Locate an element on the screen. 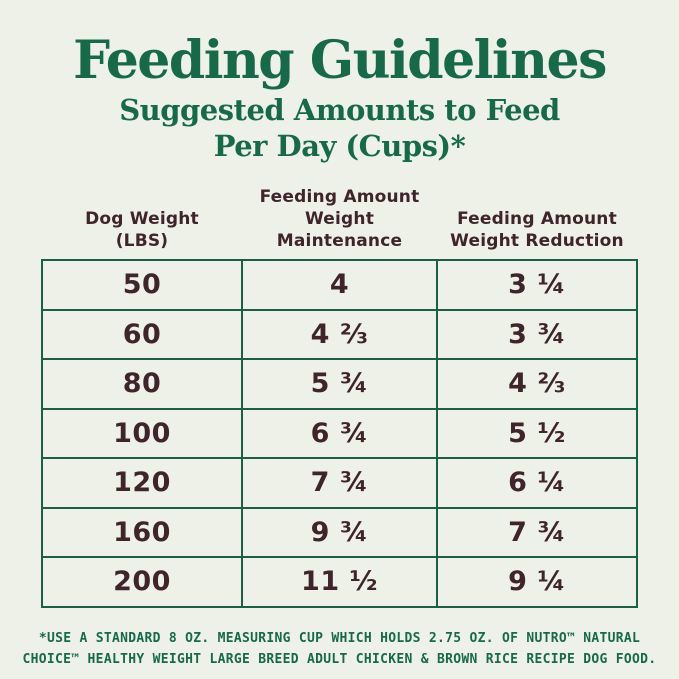  reduction-cell: 4 ⅔ is located at coordinates (537, 384).